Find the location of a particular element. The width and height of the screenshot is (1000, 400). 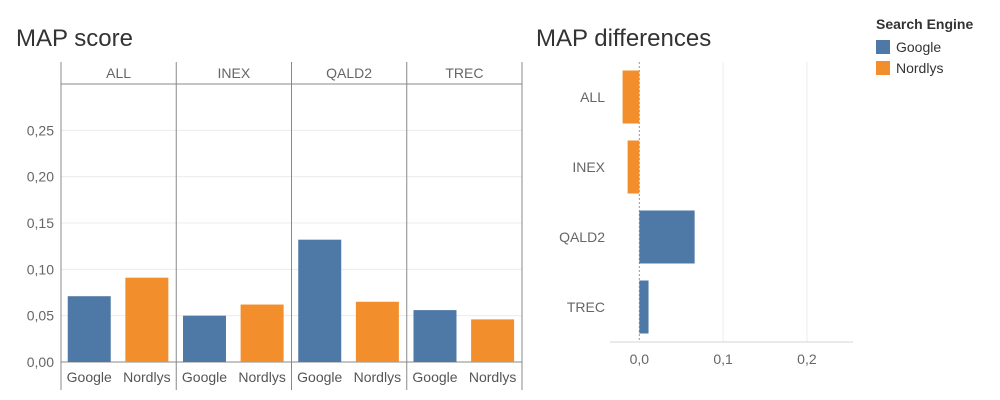

y-tick-label: 0,15 is located at coordinates (40, 223).